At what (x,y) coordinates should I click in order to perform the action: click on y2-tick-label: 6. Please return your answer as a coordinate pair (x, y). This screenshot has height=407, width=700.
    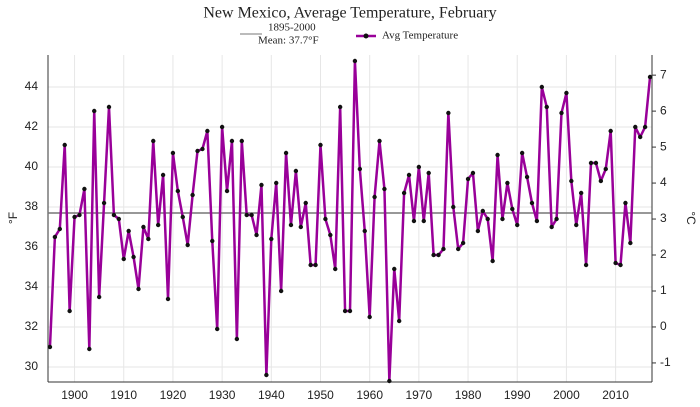
    Looking at the image, I should click on (663, 110).